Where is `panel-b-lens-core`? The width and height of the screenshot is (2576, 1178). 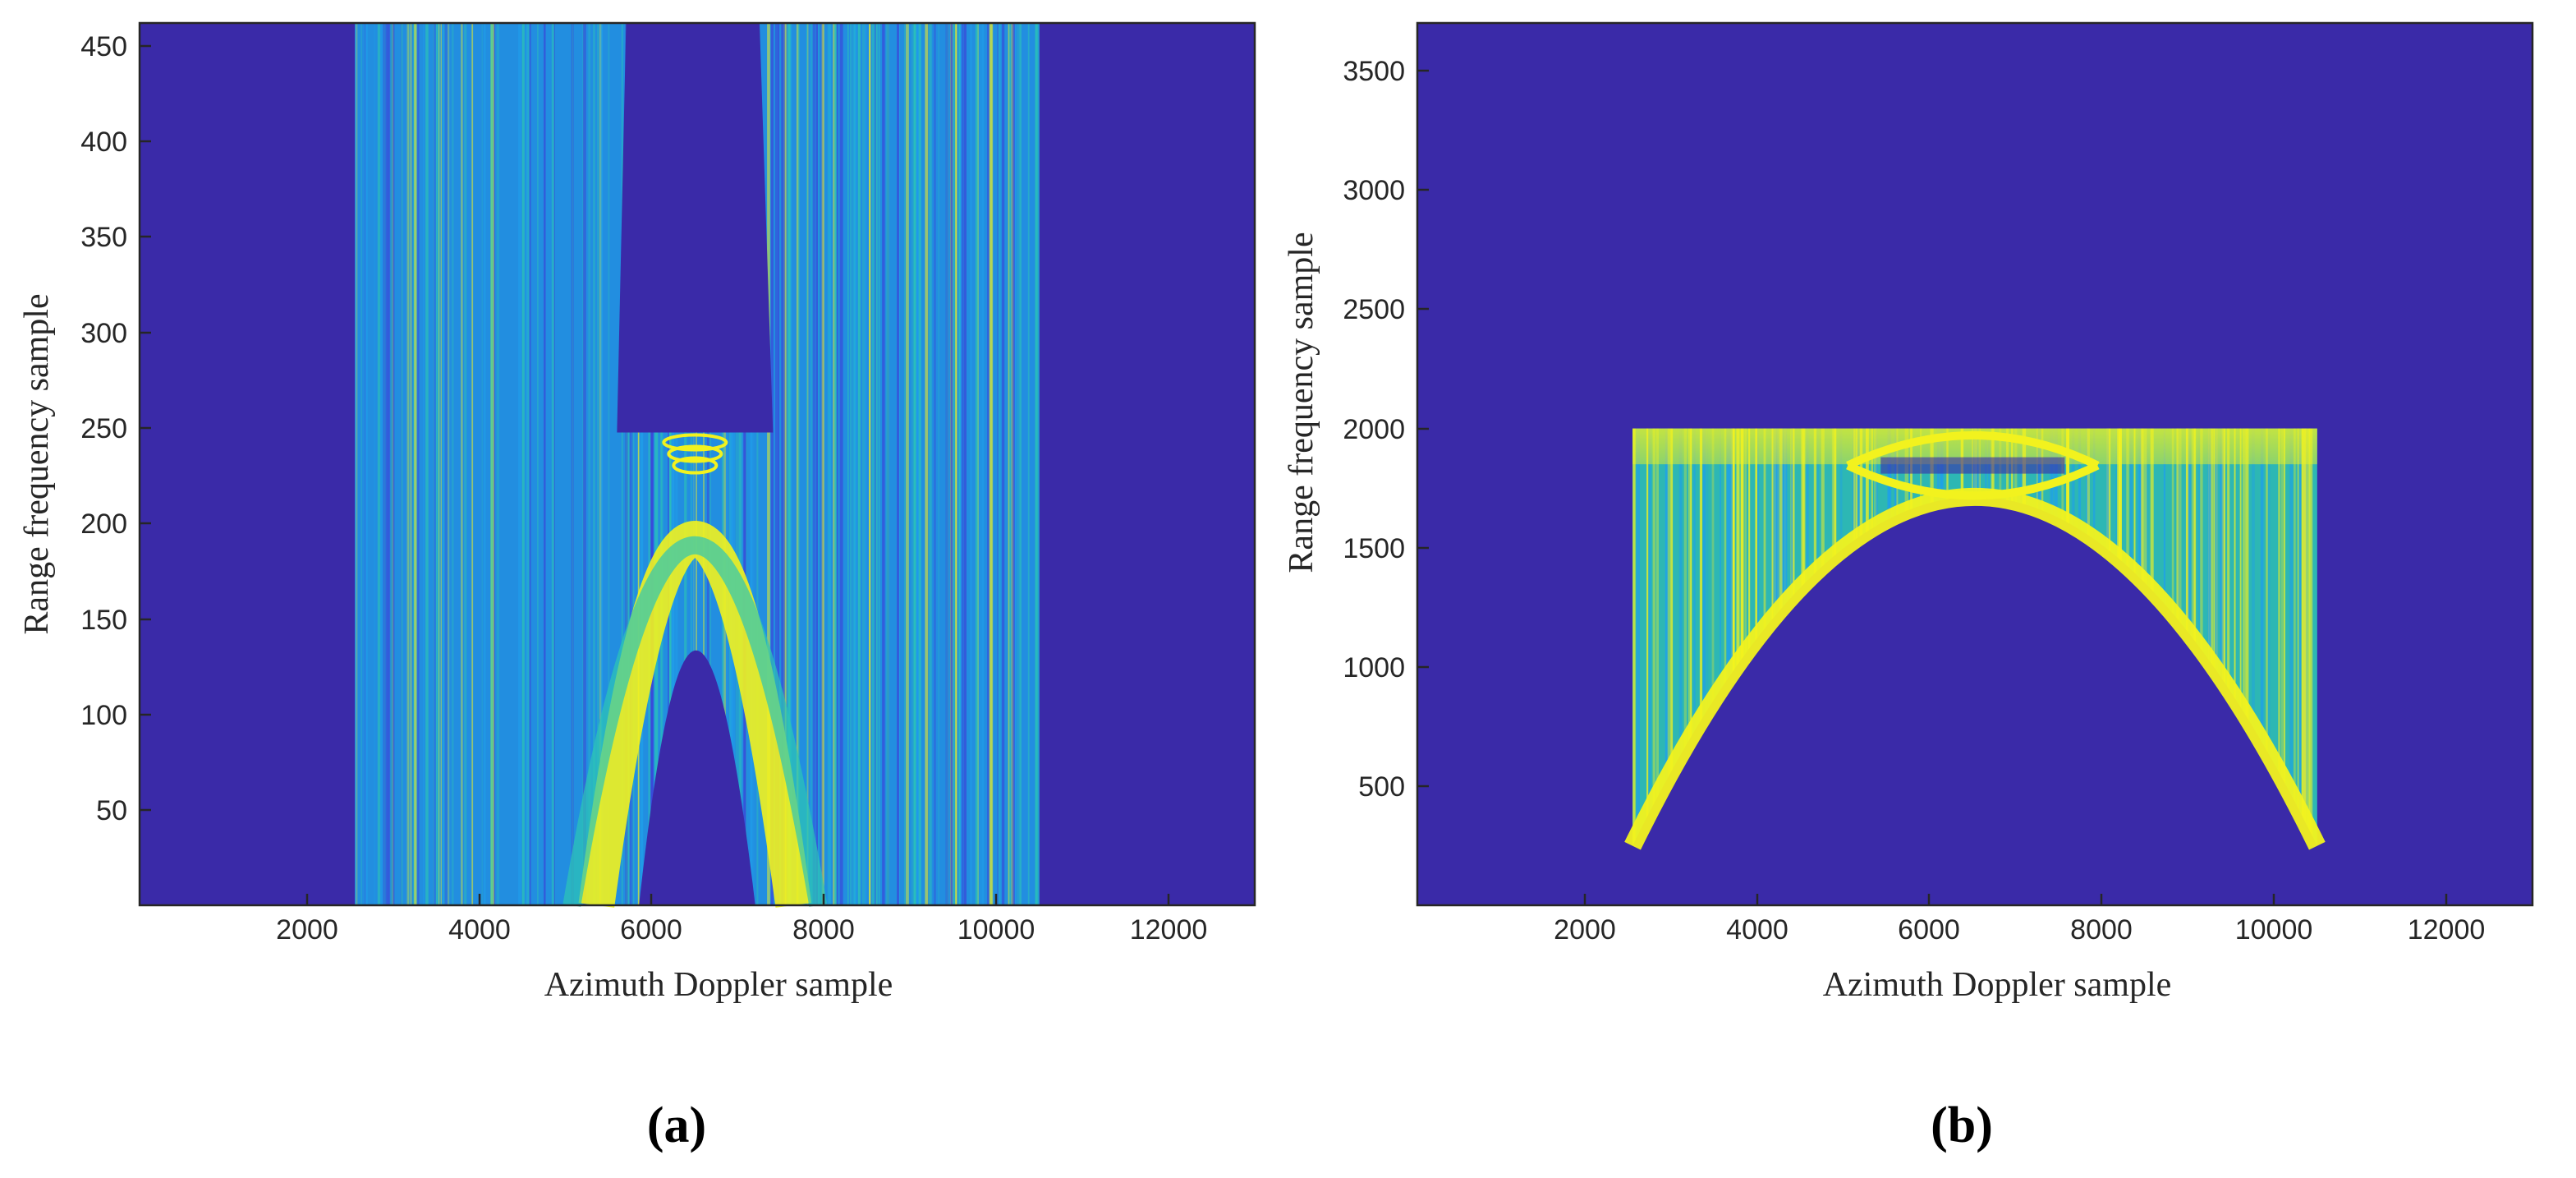
panel-b-lens-core is located at coordinates (1972, 466).